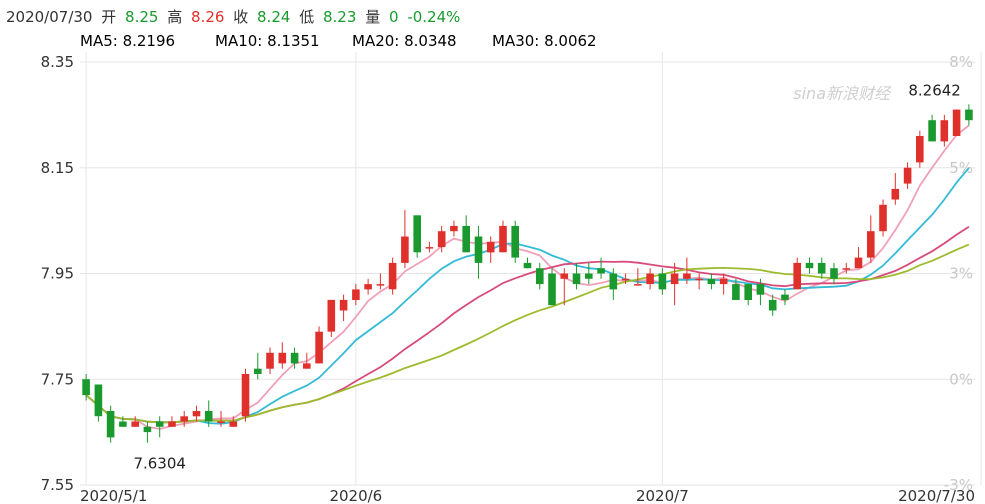  I want to click on pct-tick-label: -3%, so click(958, 485).